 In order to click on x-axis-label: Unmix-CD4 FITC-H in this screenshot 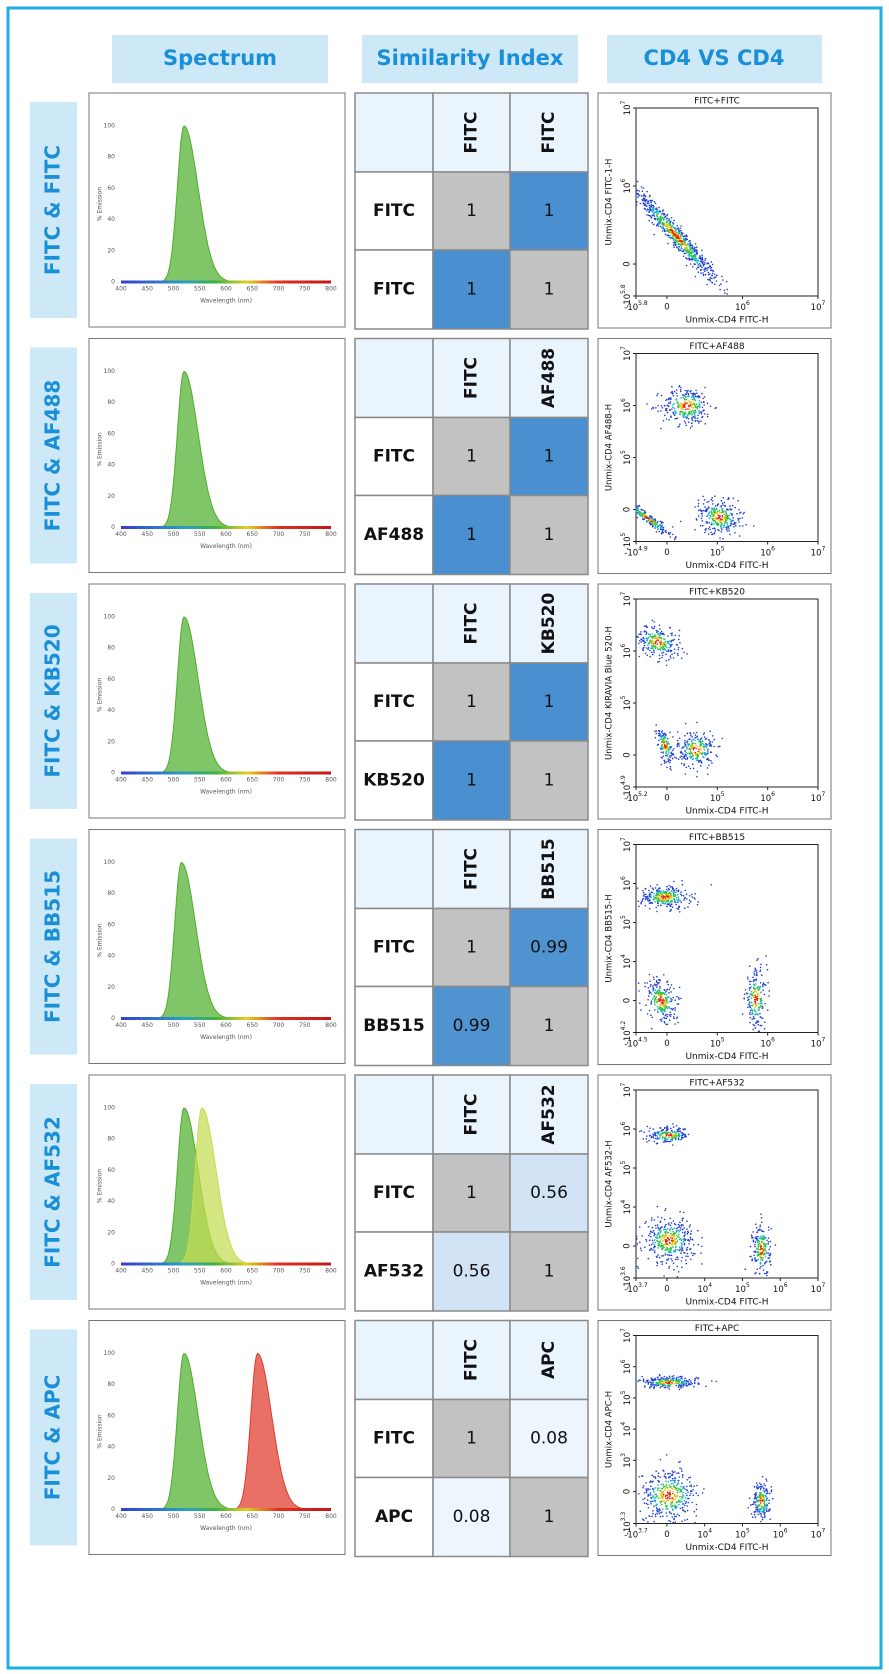, I will do `click(726, 1548)`.